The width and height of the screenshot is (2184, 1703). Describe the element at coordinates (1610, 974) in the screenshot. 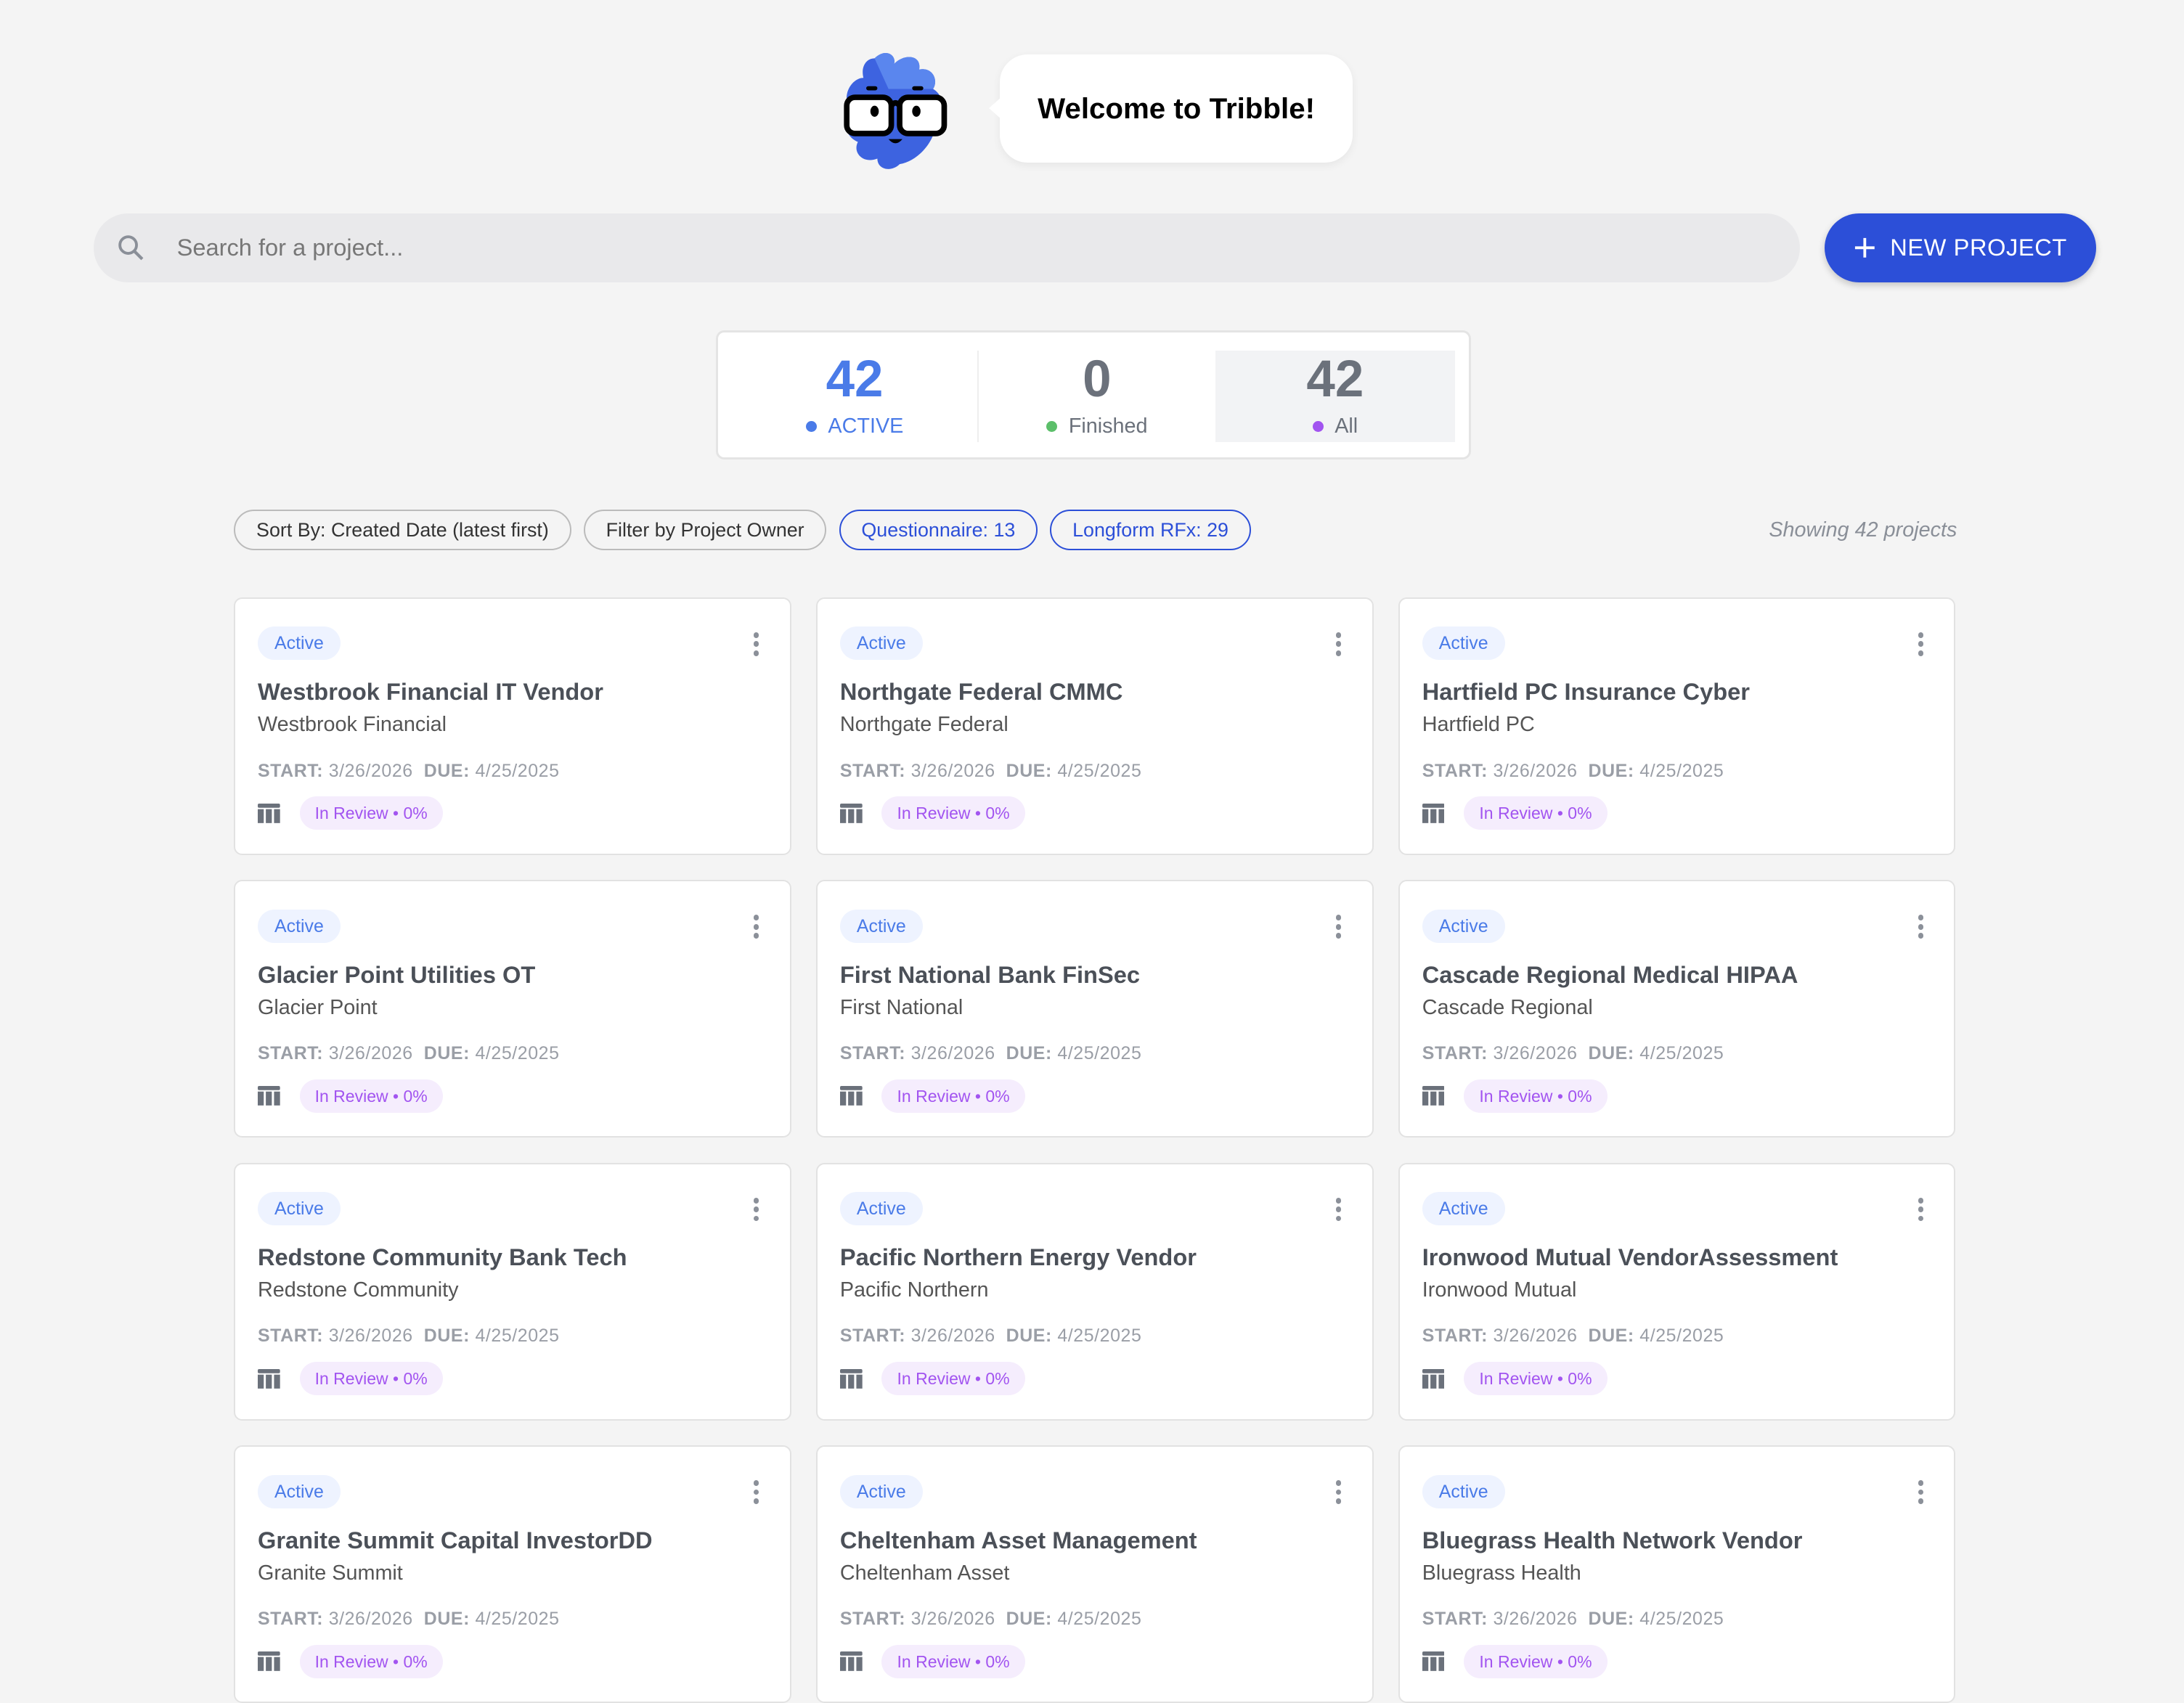

I see `project-title: Cascade Regional Medical HIPAA` at that location.